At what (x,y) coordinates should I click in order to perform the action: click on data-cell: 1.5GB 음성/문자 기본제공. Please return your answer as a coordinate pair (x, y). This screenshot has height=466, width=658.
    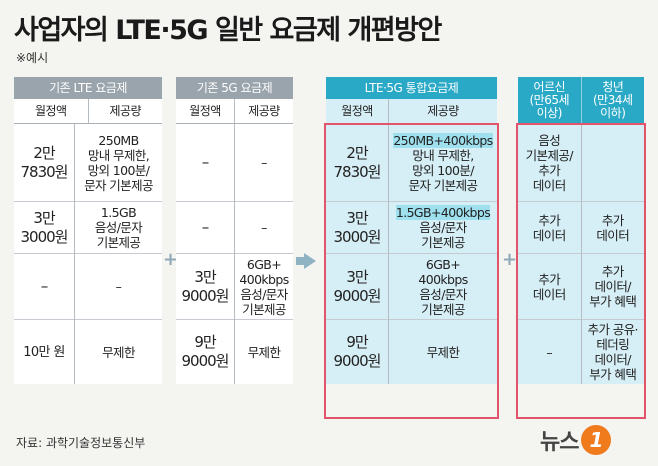
    Looking at the image, I should click on (118, 228).